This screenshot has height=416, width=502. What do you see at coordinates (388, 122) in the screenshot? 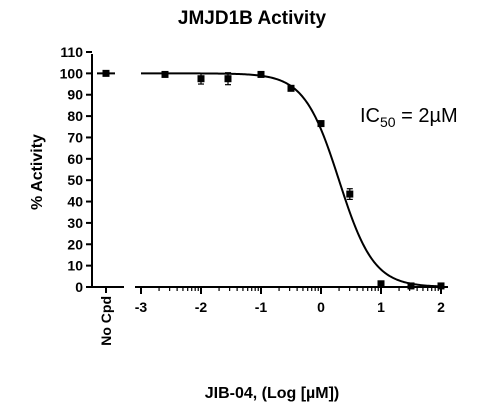
I see `ic50-subscript: 50` at bounding box center [388, 122].